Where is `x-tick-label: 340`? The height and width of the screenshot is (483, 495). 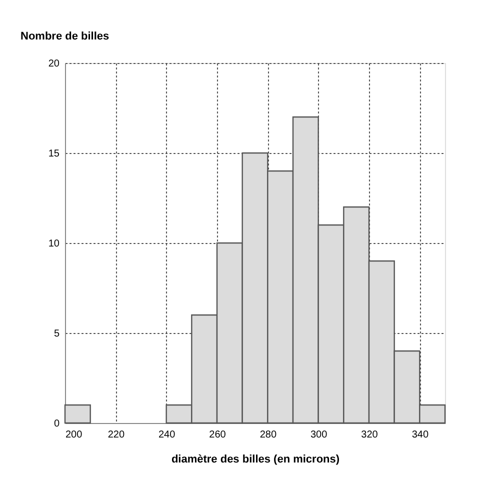
x-tick-label: 340 is located at coordinates (420, 435).